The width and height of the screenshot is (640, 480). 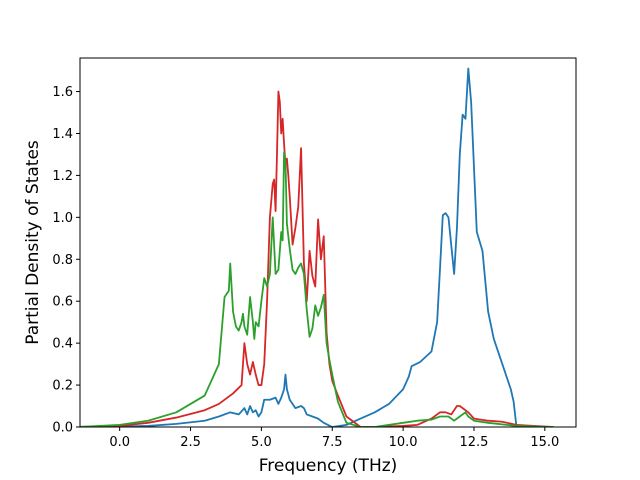 I want to click on x-tick-label: 5.0, so click(x=261, y=442).